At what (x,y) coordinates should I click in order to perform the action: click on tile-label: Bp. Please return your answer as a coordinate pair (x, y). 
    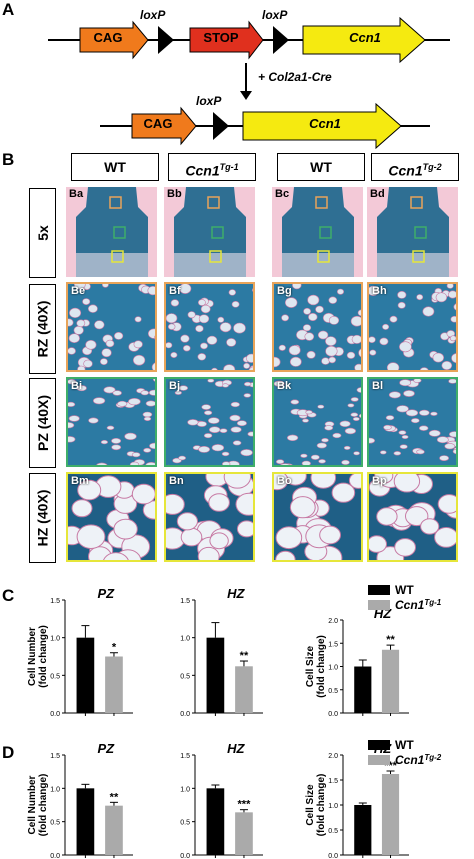
    Looking at the image, I should click on (379, 481).